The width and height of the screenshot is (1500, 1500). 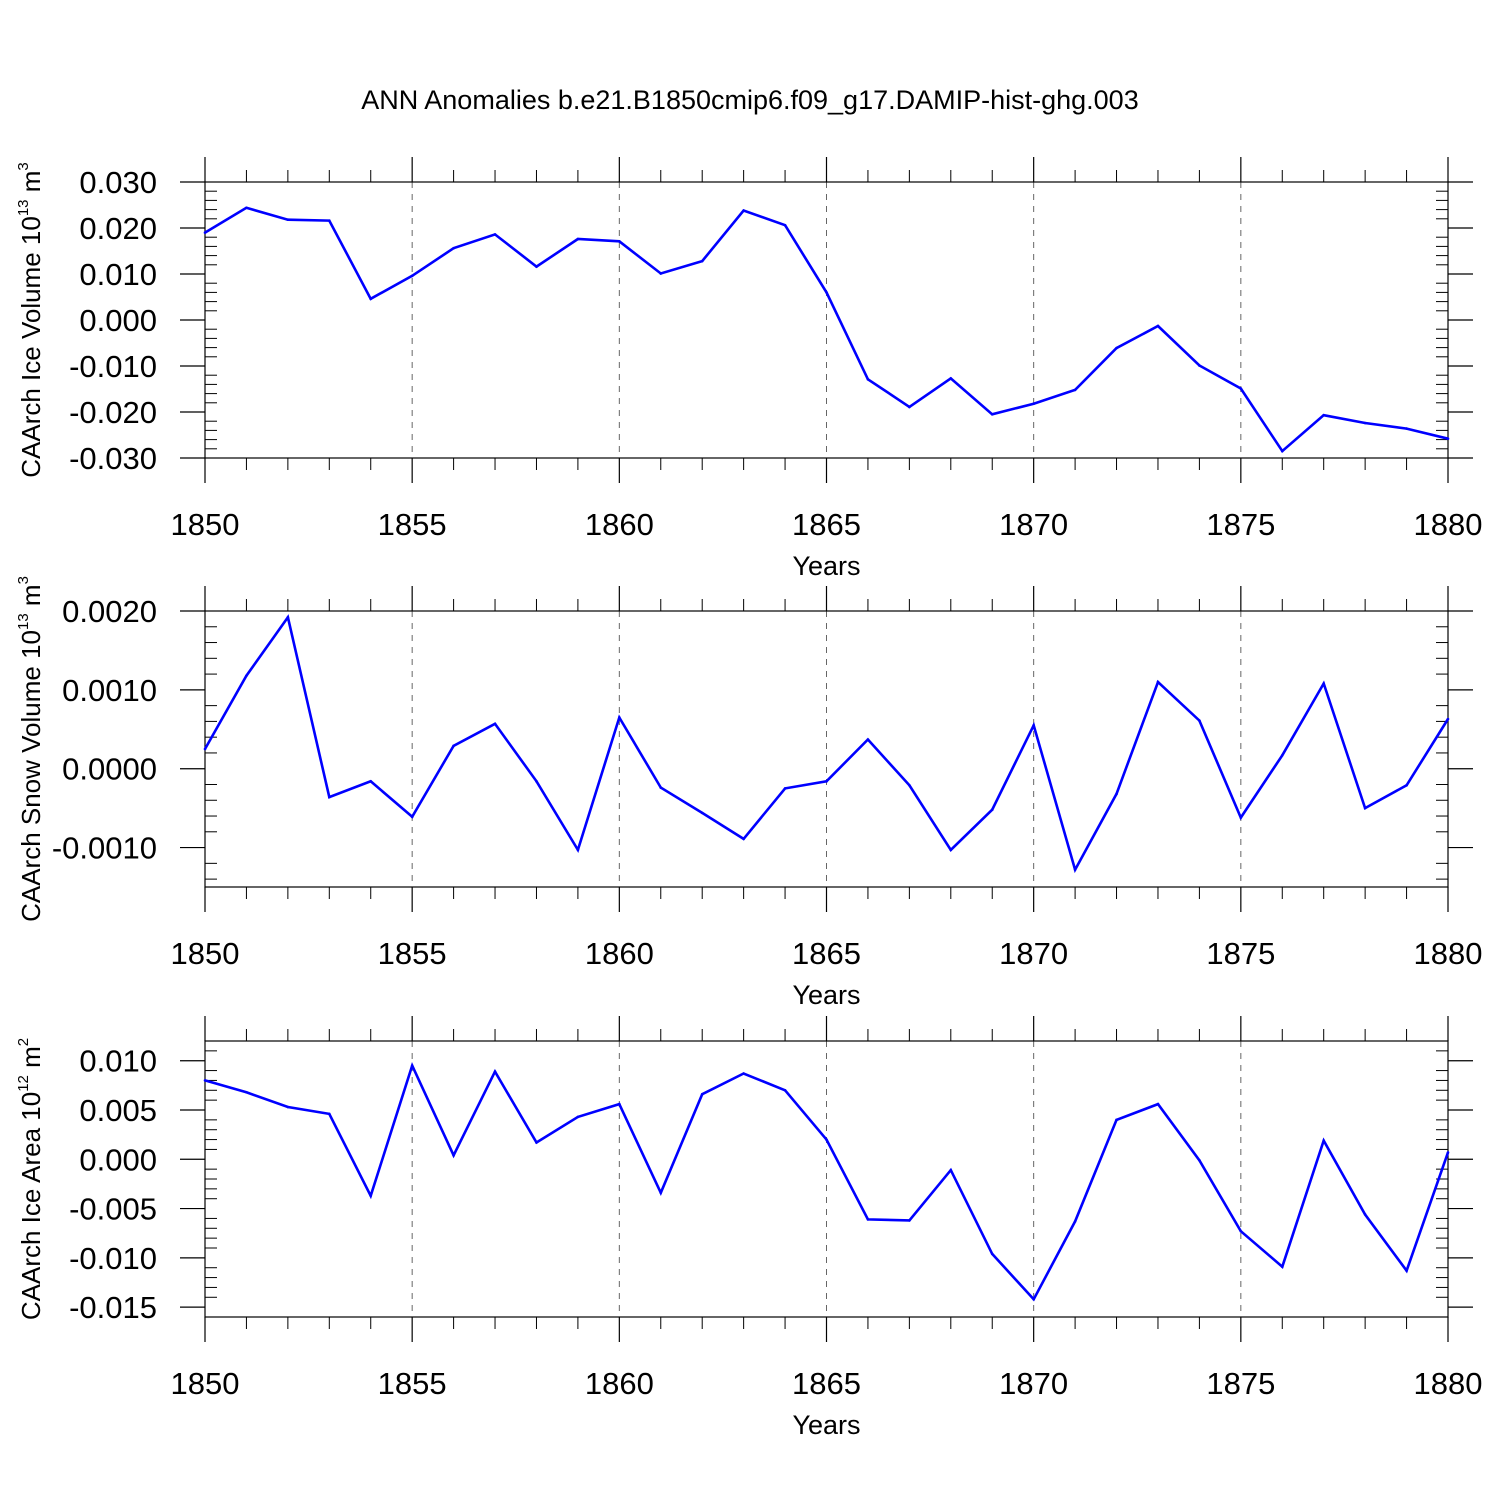 What do you see at coordinates (118, 228) in the screenshot?
I see `y-tick-label: 0.020` at bounding box center [118, 228].